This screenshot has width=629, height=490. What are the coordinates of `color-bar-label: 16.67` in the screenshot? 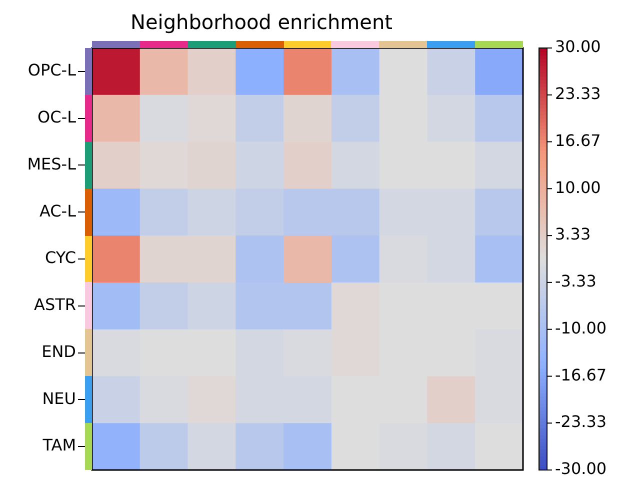 It's located at (578, 140).